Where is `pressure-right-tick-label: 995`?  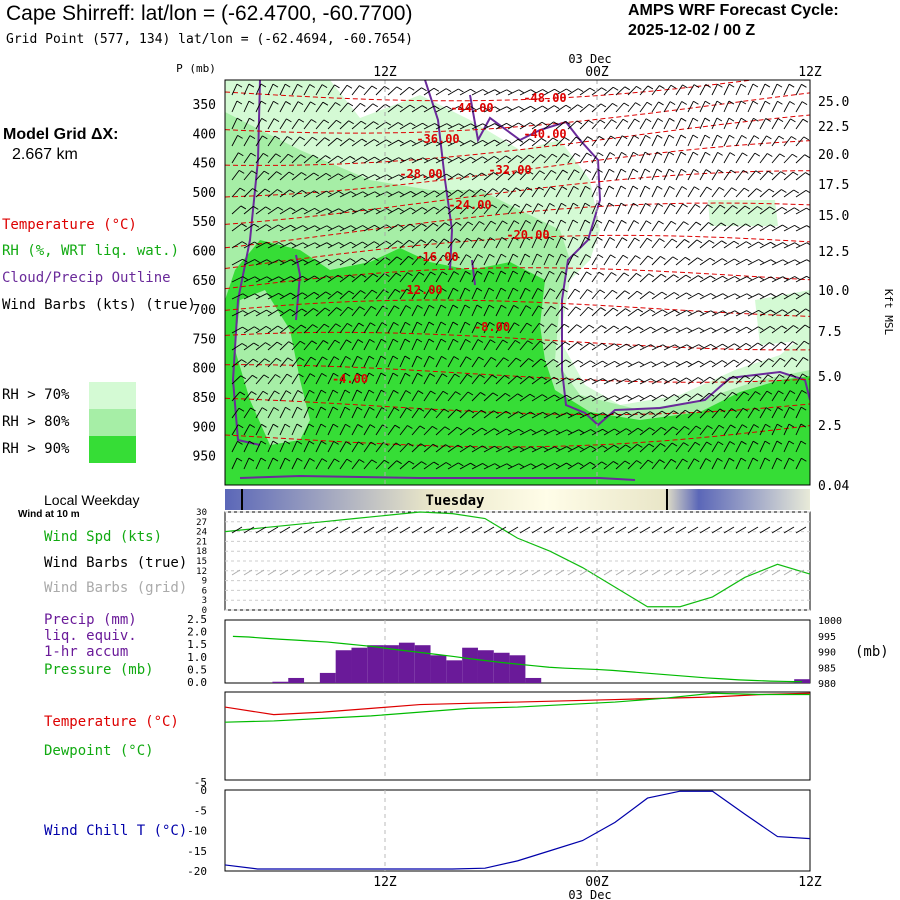 pressure-right-tick-label: 995 is located at coordinates (827, 637).